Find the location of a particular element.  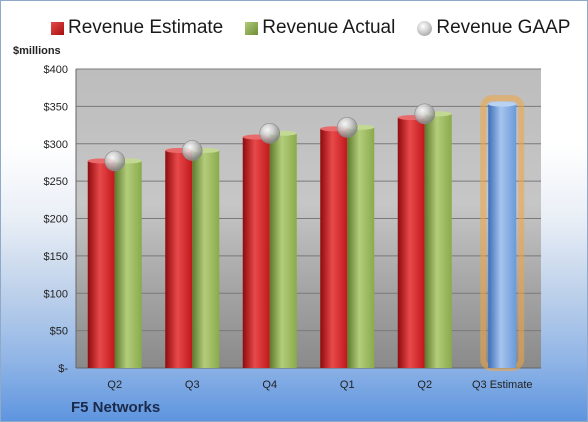

legend-swatch-estimate is located at coordinates (57, 28).